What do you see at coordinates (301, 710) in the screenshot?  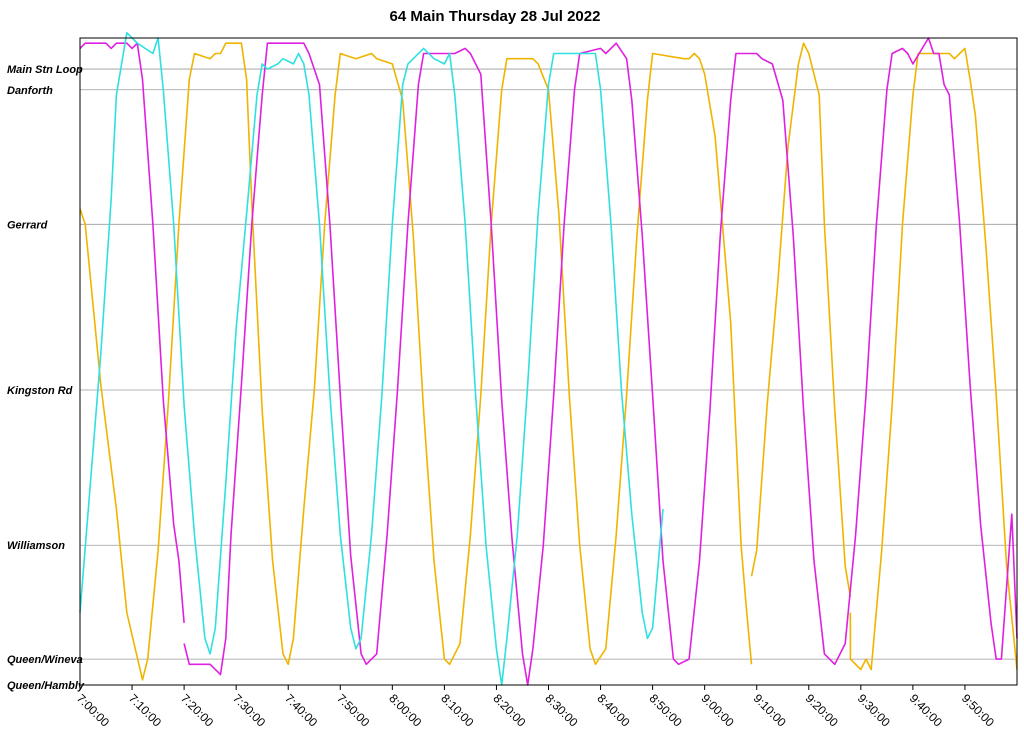 I see `x-tick-label: 7:40:00` at bounding box center [301, 710].